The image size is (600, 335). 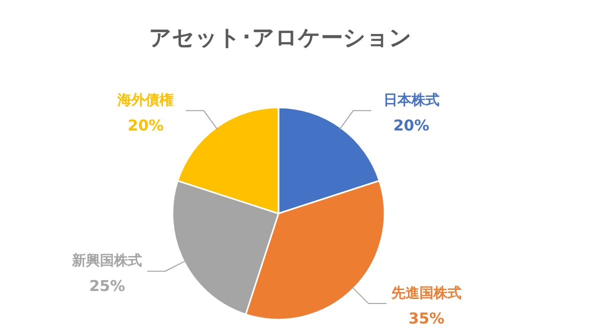 What do you see at coordinates (426, 318) in the screenshot?
I see `data-label: 35%` at bounding box center [426, 318].